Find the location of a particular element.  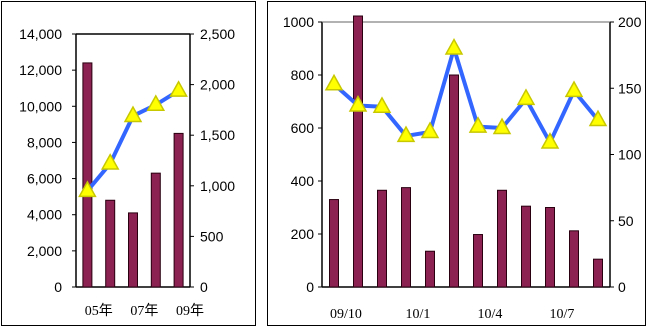

chart-1-x-tick-label: 07年 is located at coordinates (144, 311).